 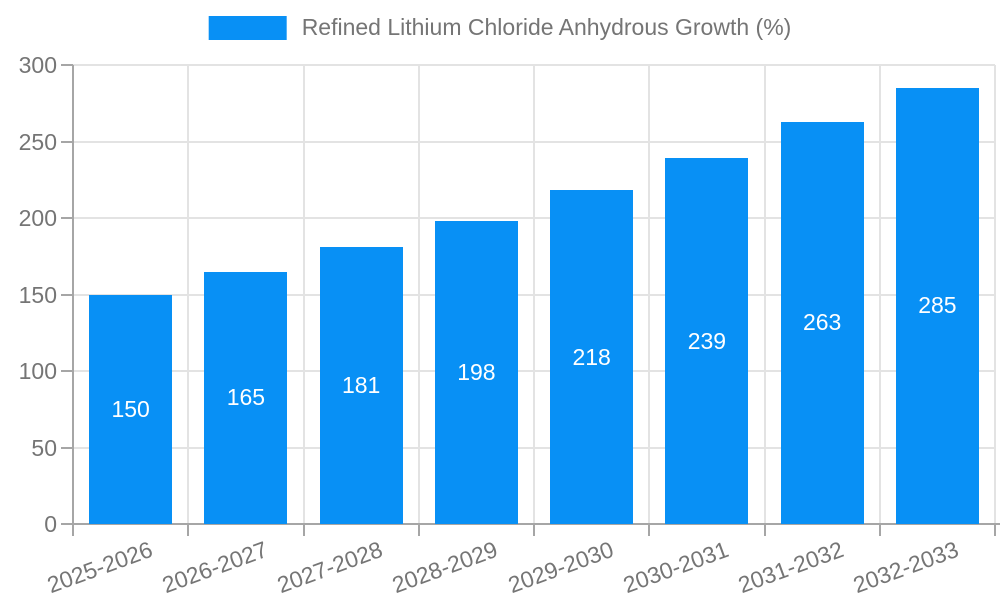 I want to click on y-axis-line, so click(x=73, y=300).